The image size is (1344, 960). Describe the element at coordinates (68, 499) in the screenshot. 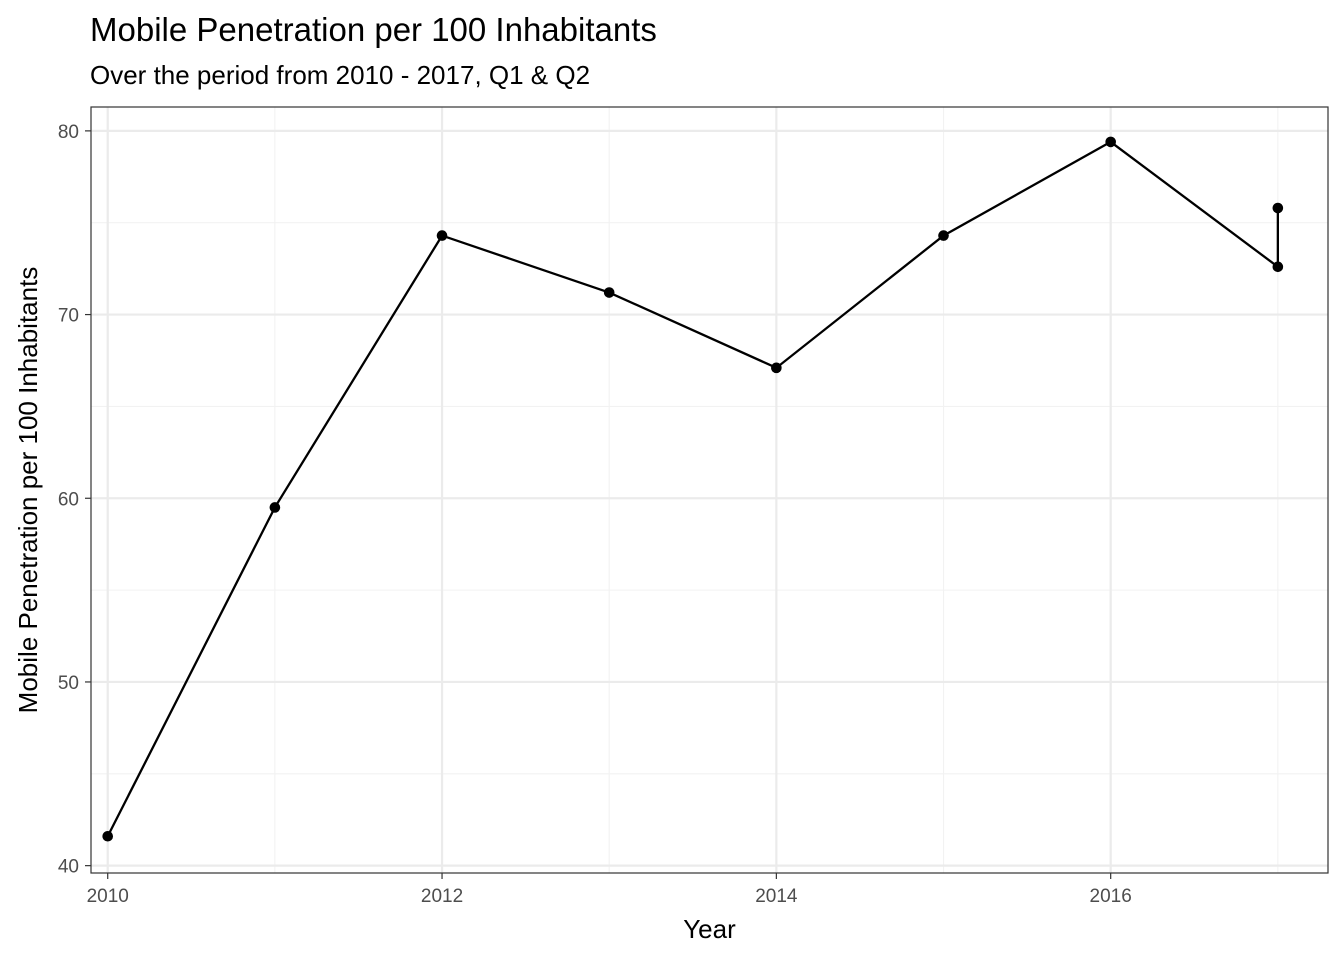

I see `y-tick-label: 60` at that location.